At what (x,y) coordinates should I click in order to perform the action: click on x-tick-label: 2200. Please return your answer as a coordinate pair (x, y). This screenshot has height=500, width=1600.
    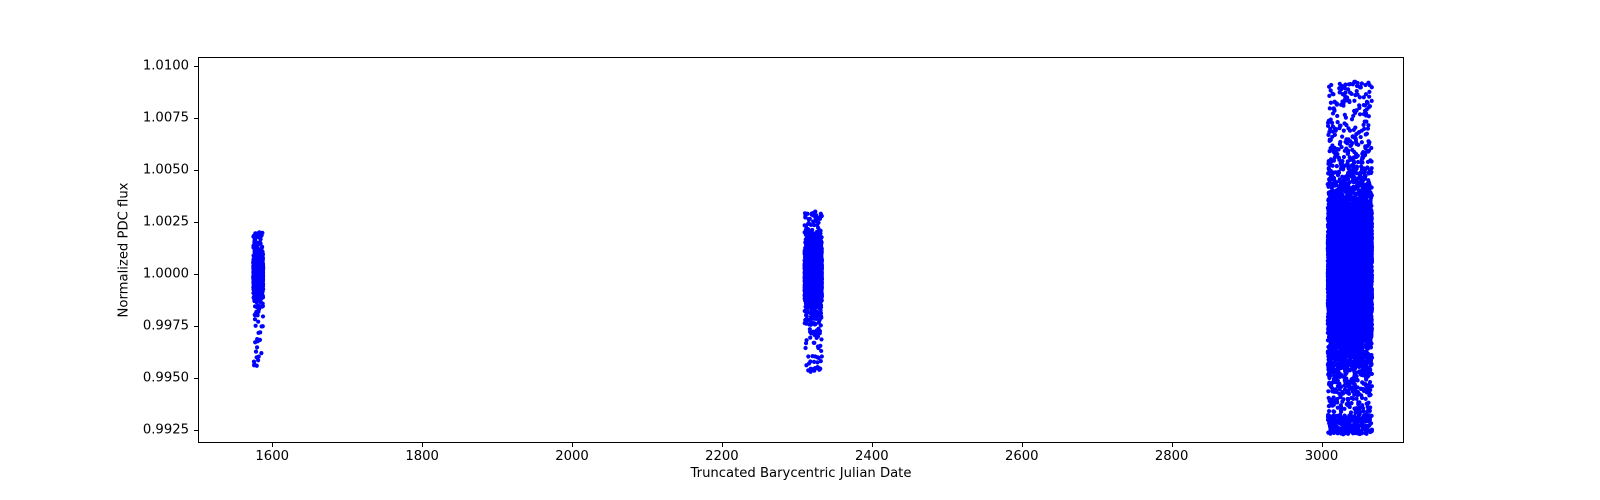
    Looking at the image, I should click on (722, 456).